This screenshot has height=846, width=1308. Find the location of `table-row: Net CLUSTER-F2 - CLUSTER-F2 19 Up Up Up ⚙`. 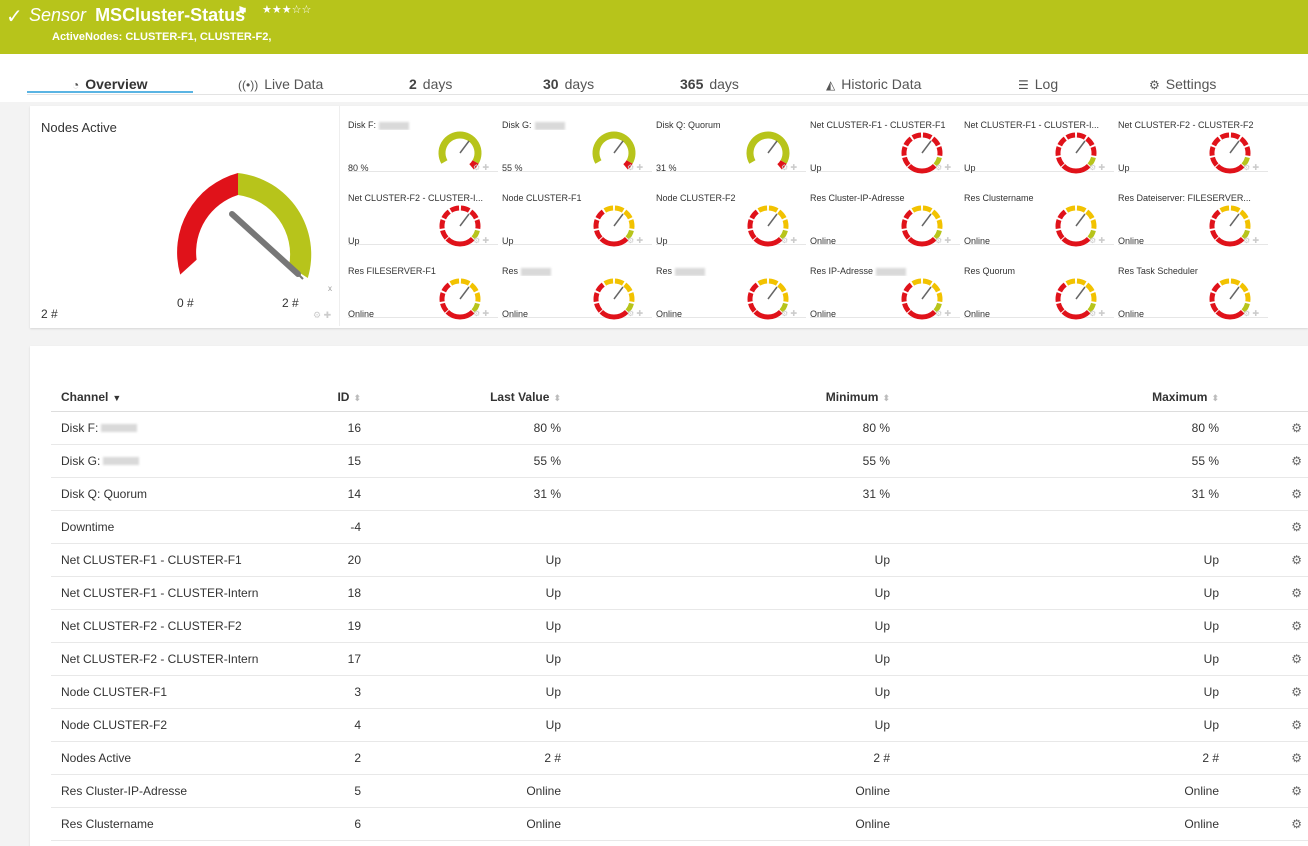

table-row: Net CLUSTER-F2 - CLUSTER-F2 19 Up Up Up ⚙ is located at coordinates (679, 626).